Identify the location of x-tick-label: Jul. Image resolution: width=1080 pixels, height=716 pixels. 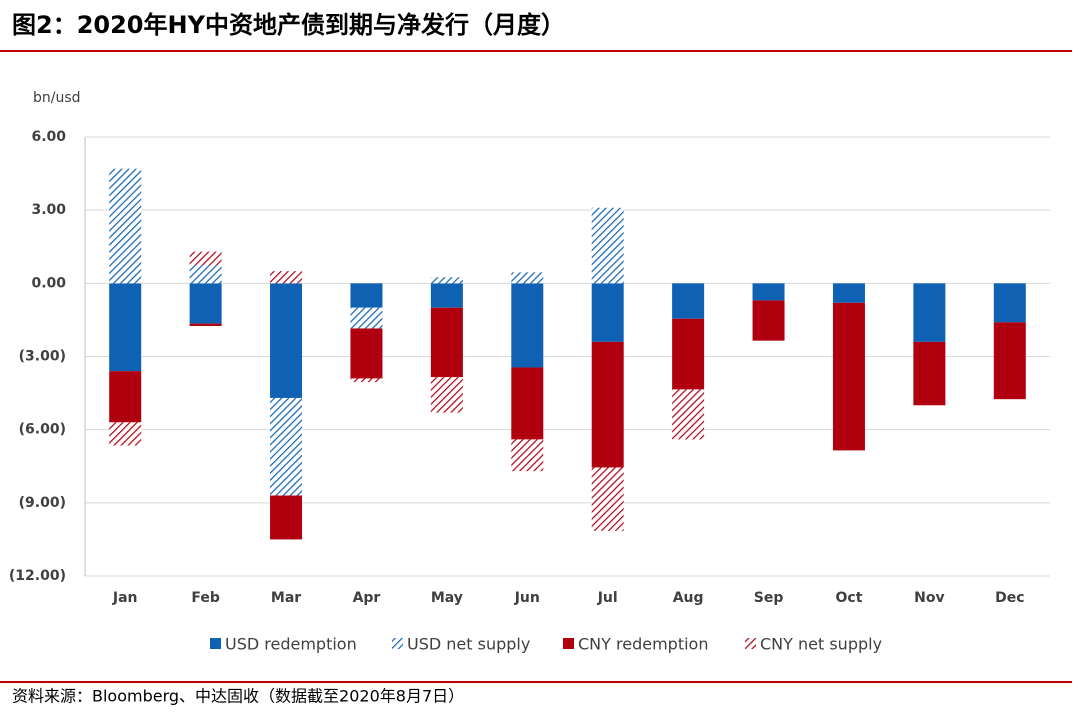
(607, 598).